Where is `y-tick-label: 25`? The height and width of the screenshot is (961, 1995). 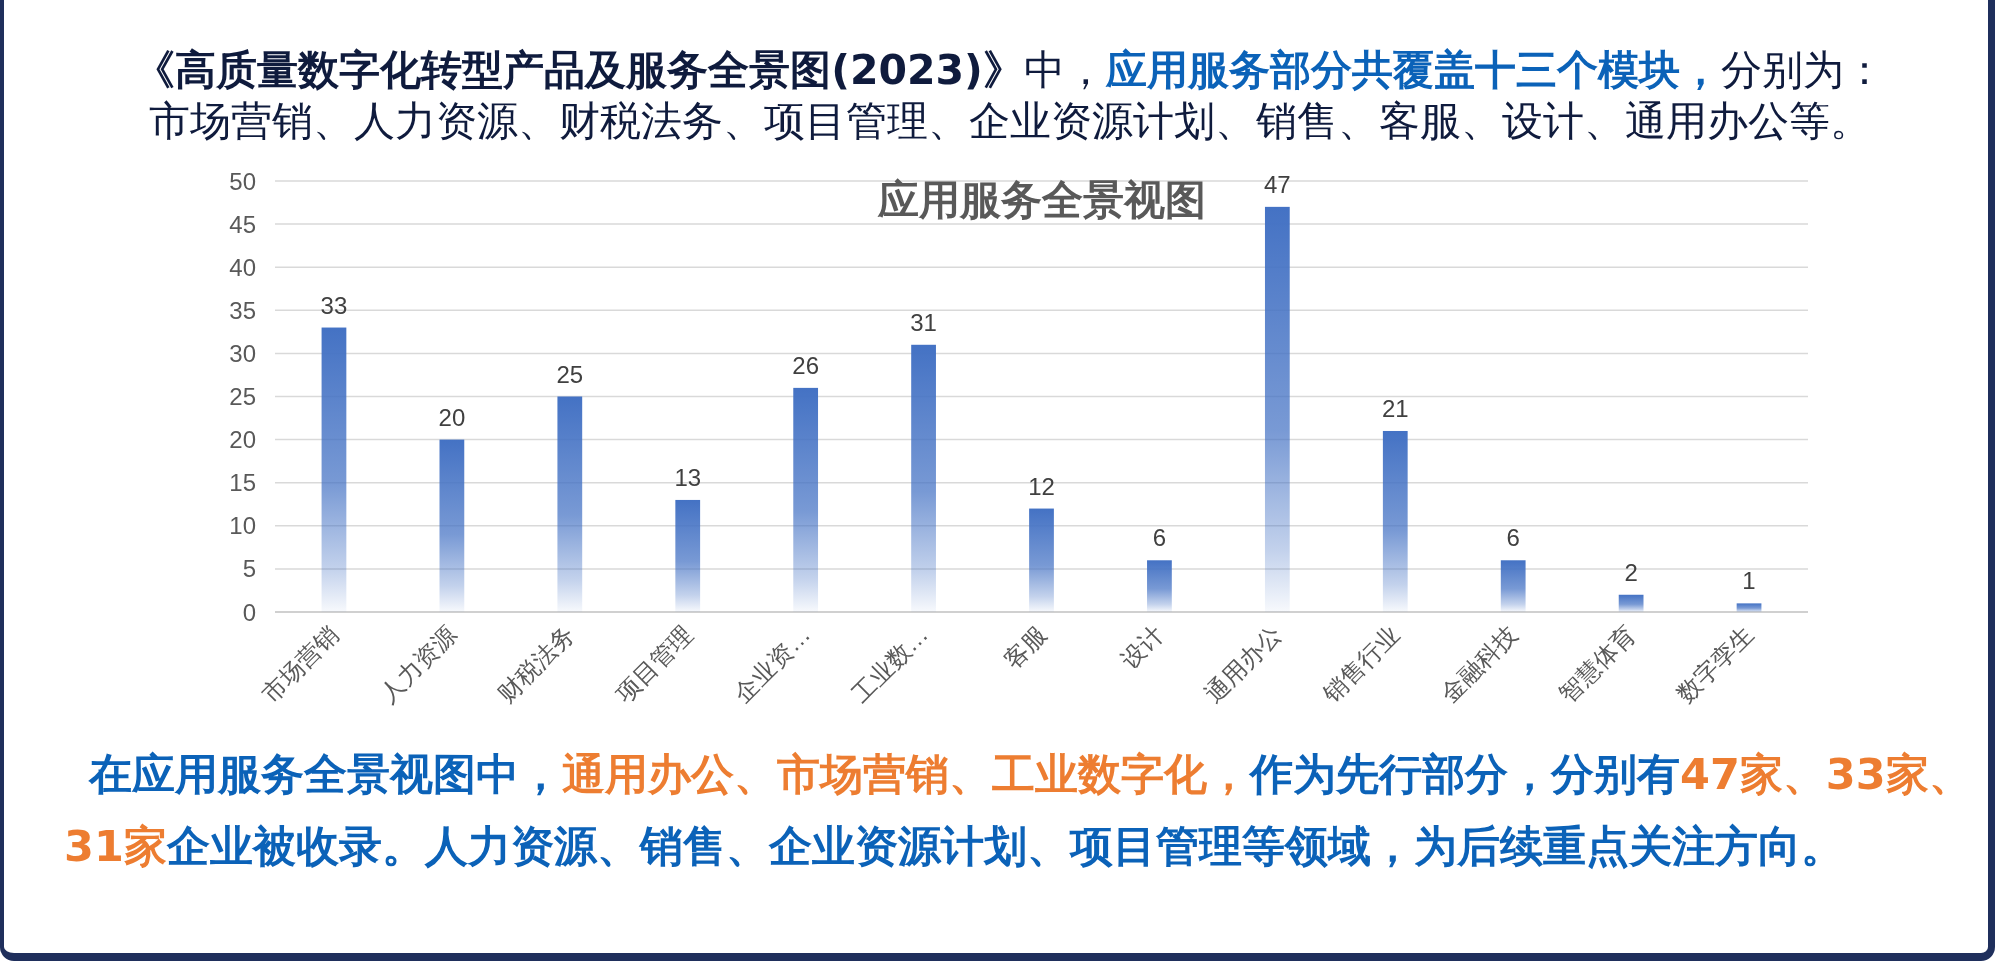 y-tick-label: 25 is located at coordinates (242, 396).